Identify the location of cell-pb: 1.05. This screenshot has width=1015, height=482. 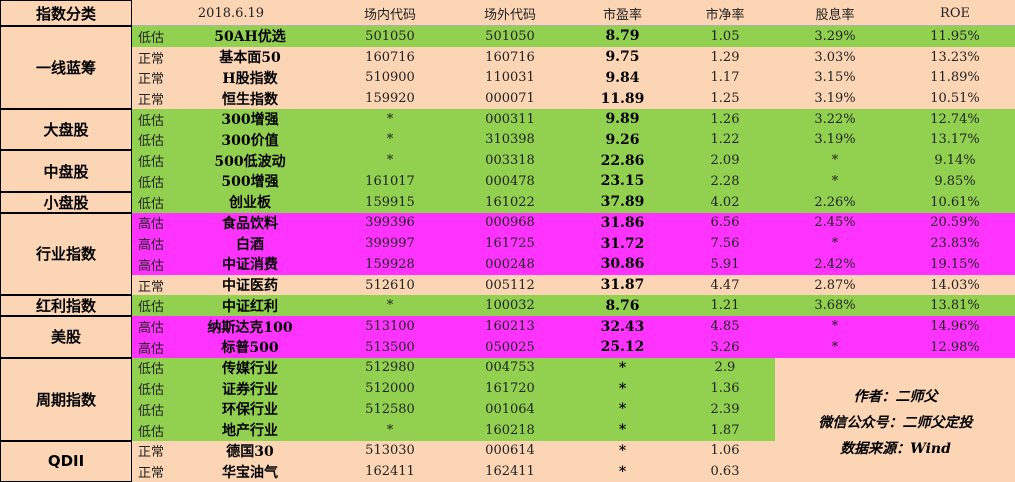
(725, 36).